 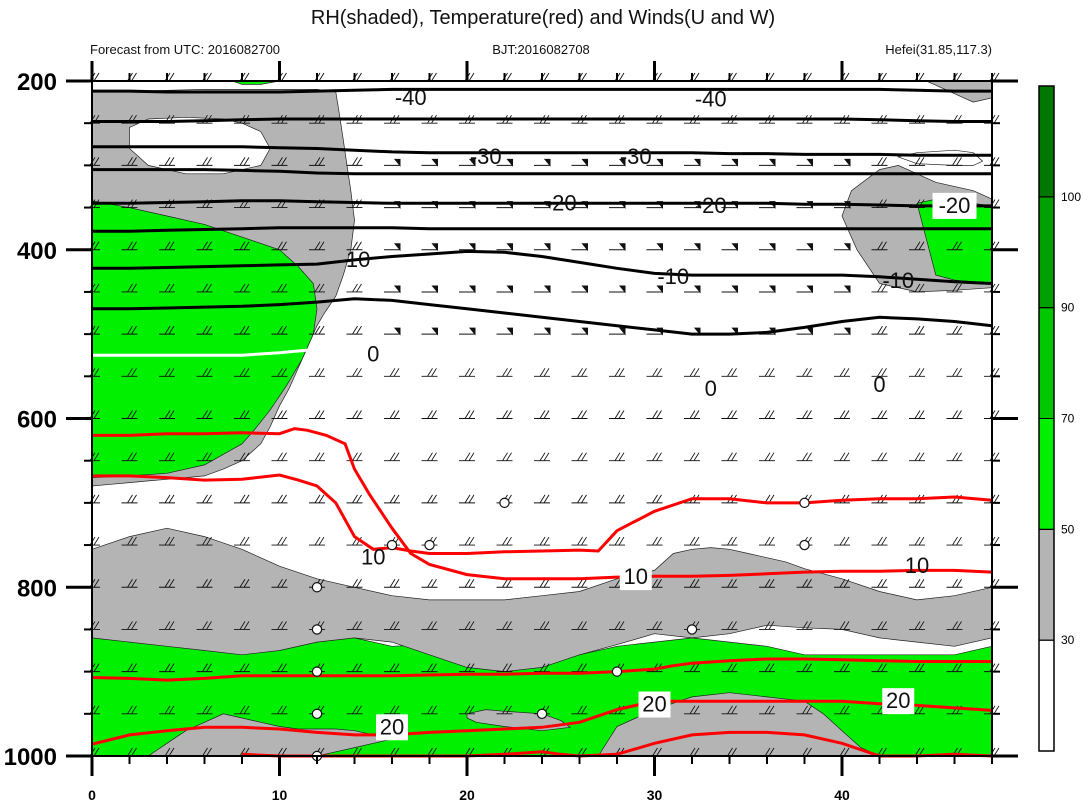 I want to click on x-tick-label-4: 40, so click(x=842, y=795).